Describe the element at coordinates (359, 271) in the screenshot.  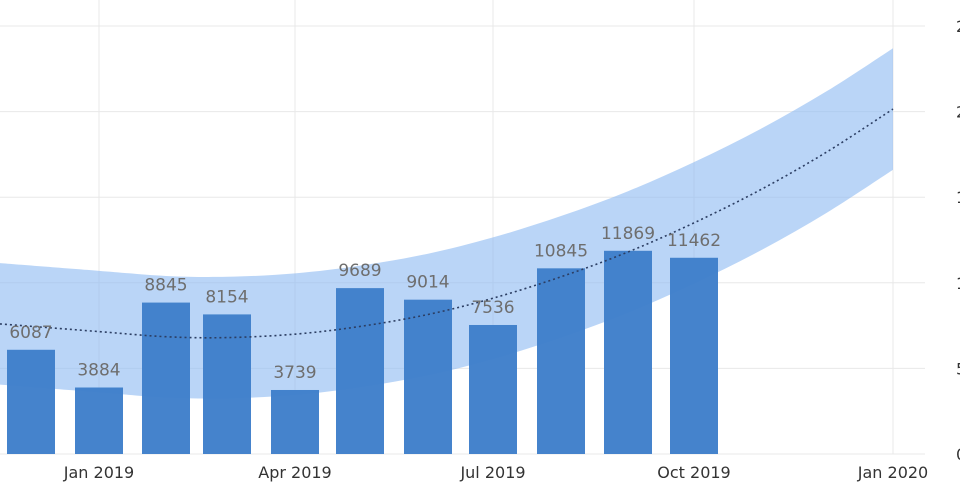
I see `data-label: 9689` at that location.